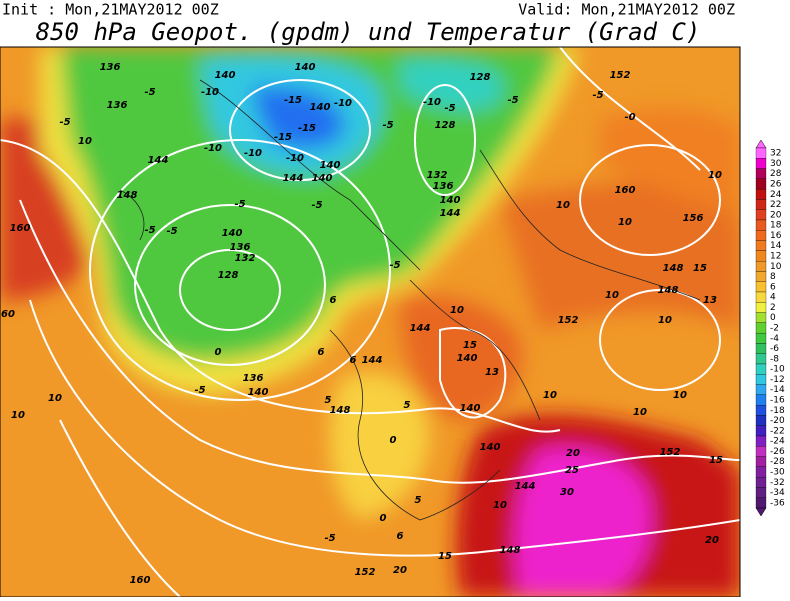 The image size is (790, 601). Describe the element at coordinates (776, 164) in the screenshot. I see `colorbar-label: 30` at that location.